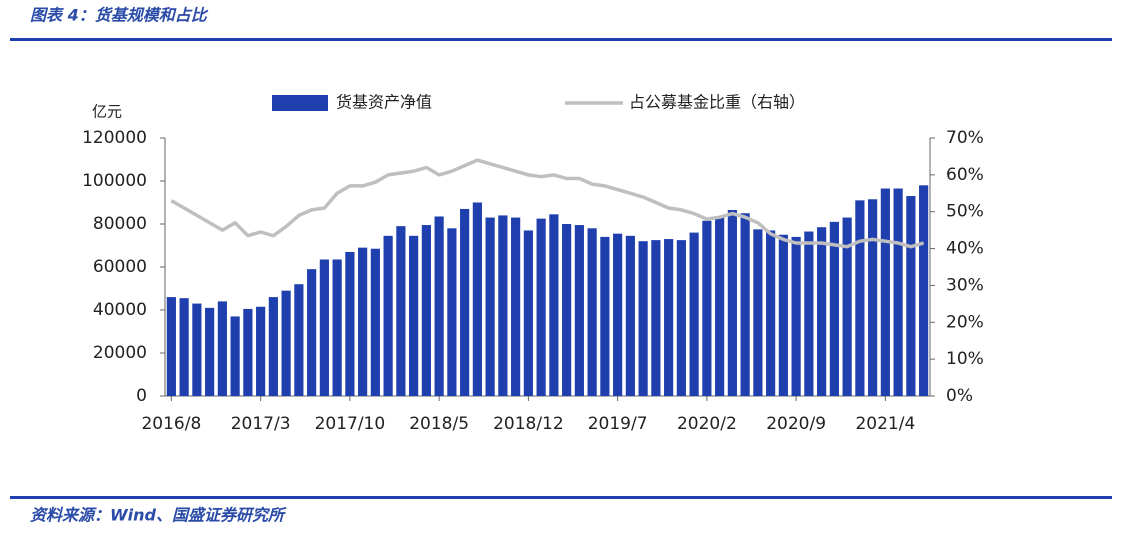 This screenshot has width=1122, height=534. What do you see at coordinates (120, 353) in the screenshot?
I see `y-tick-label: 20000` at bounding box center [120, 353].